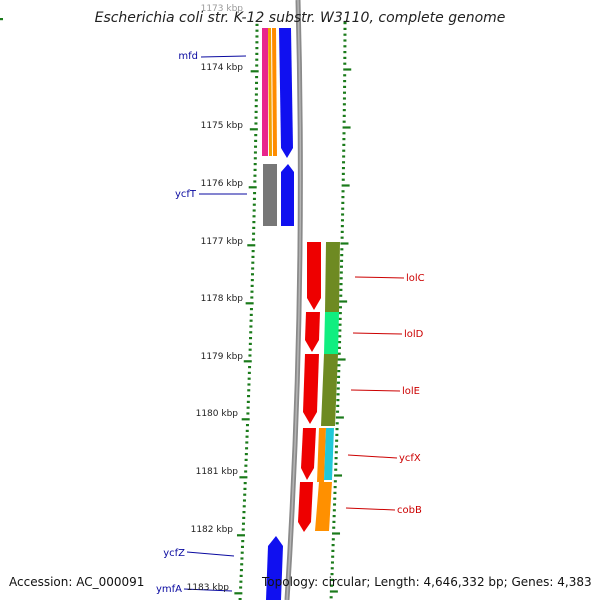 The image size is (600, 604). What do you see at coordinates (372, 456) in the screenshot?
I see `leader-ycfX` at bounding box center [372, 456].